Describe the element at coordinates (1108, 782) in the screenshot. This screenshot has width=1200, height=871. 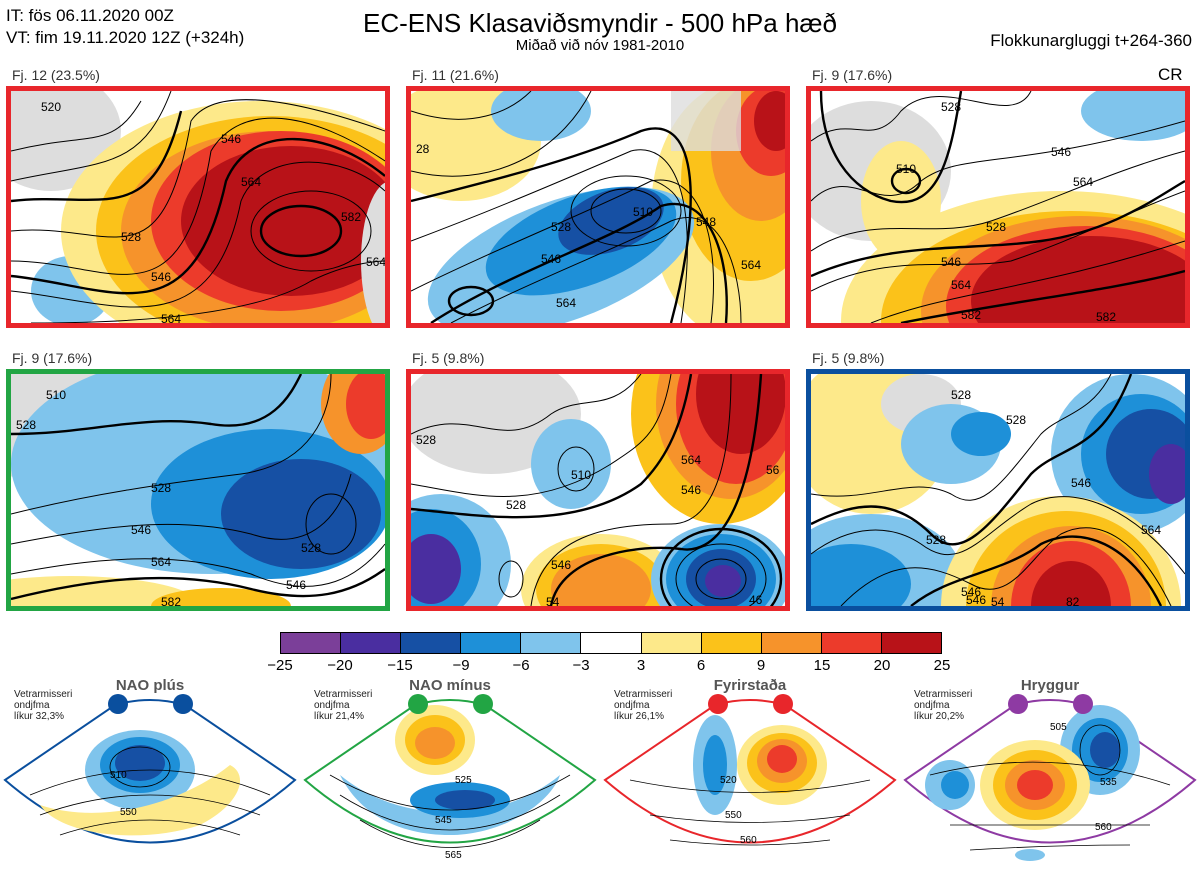
I see `regime-contour-label: 535` at that location.